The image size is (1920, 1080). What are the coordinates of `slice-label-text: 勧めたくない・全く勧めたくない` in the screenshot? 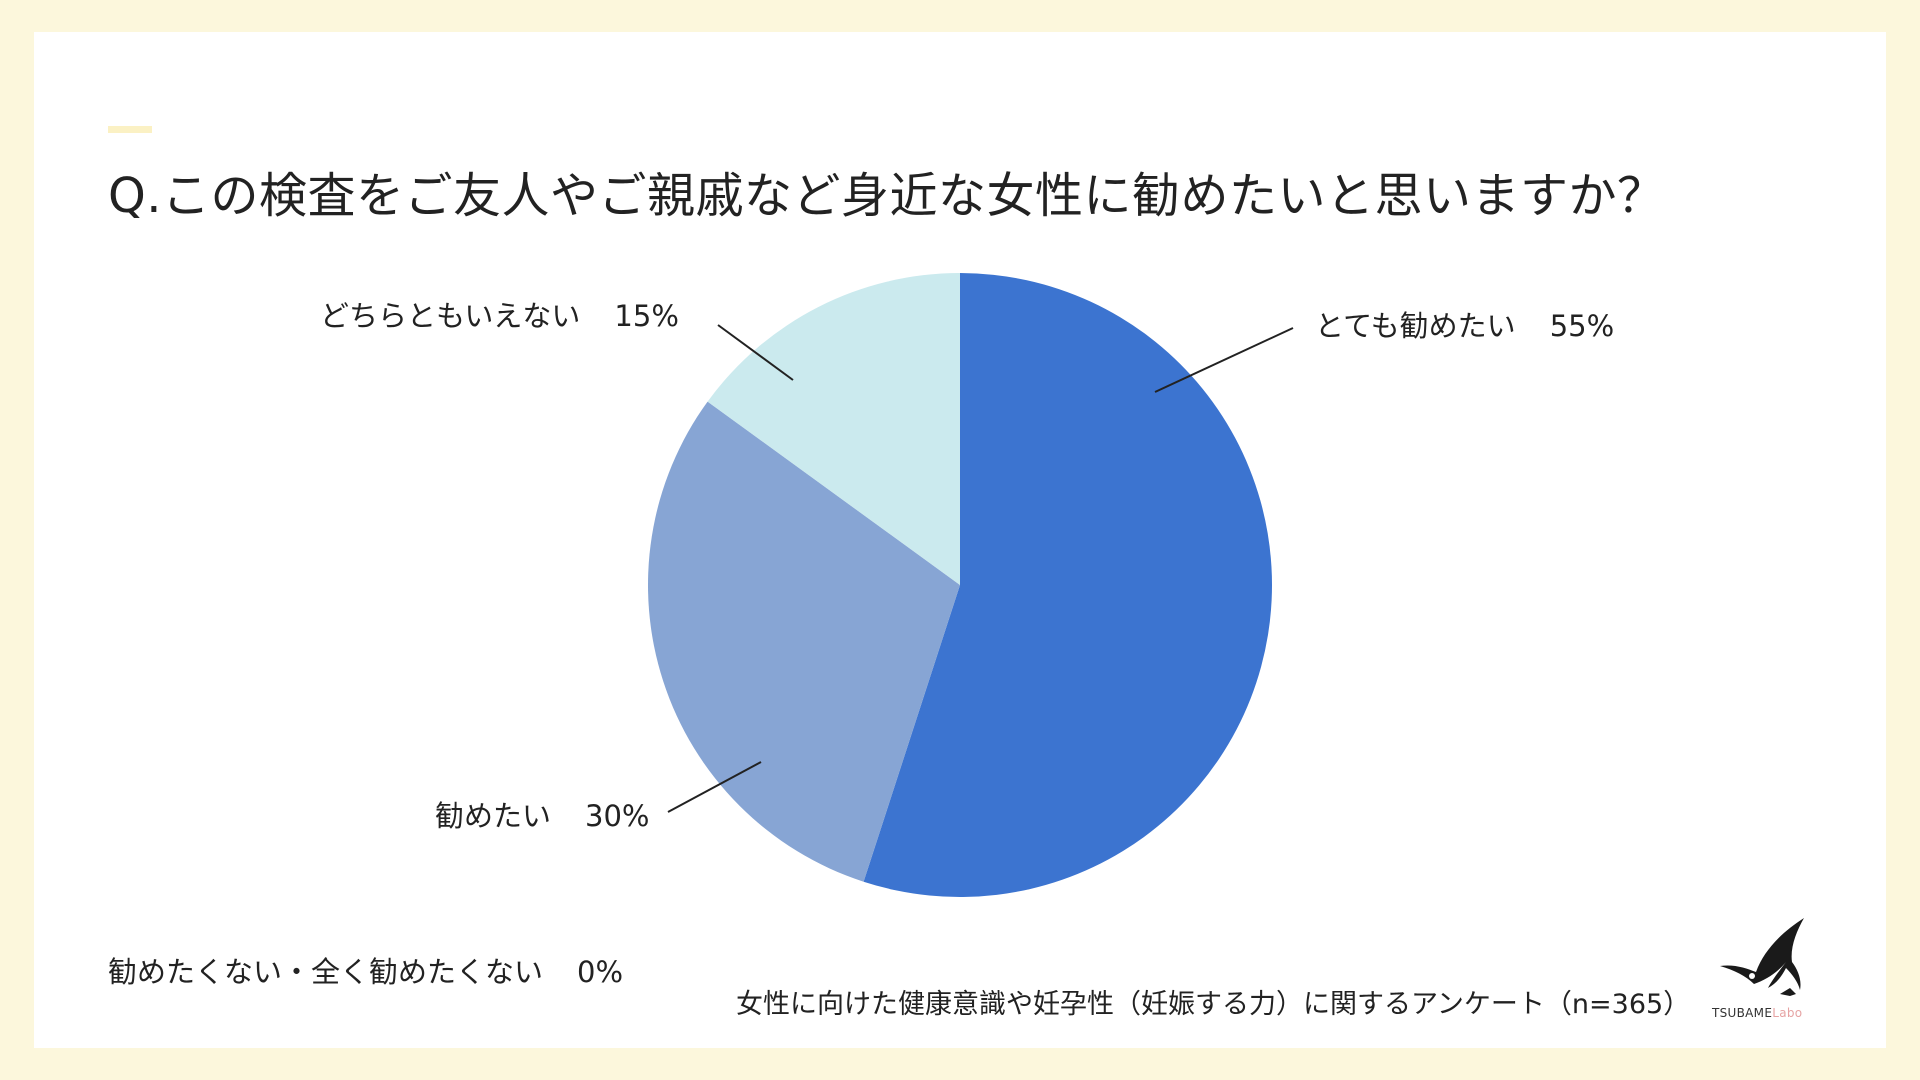 It's located at (326, 972).